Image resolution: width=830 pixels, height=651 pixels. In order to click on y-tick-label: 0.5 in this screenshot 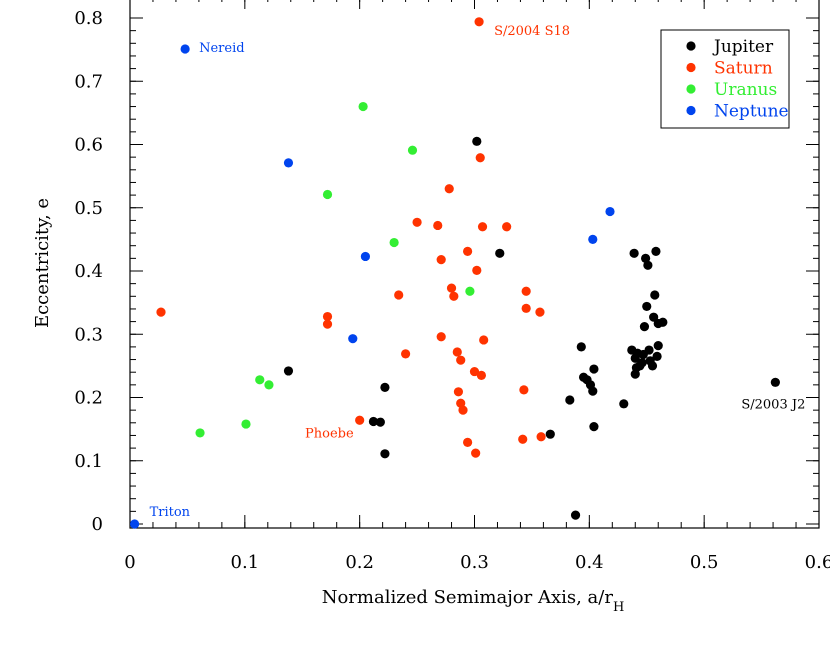, I will do `click(88, 208)`.